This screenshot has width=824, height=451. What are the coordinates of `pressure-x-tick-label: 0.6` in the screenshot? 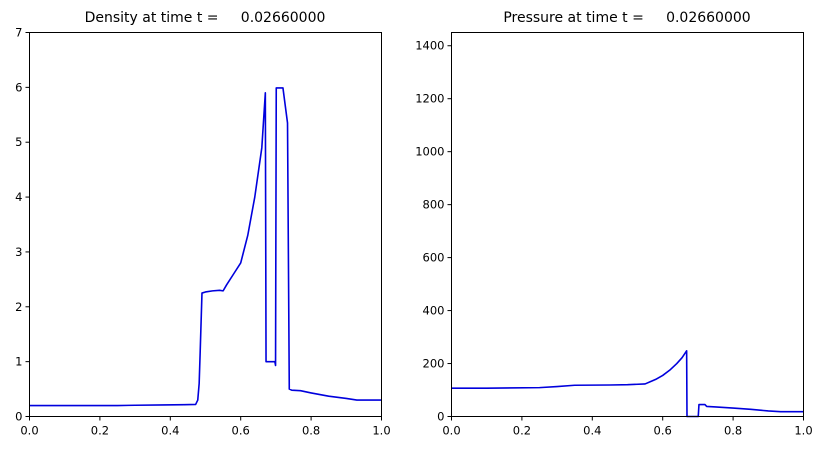 It's located at (663, 431).